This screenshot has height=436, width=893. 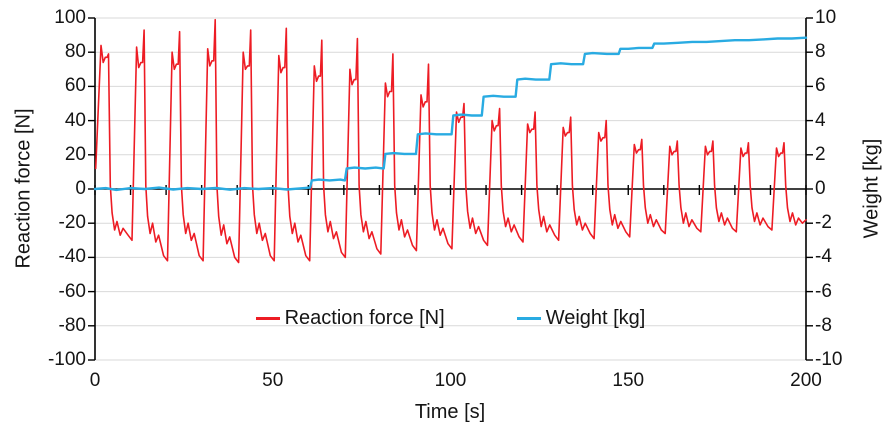 I want to click on right-axis-title: Weight [kg], so click(x=871, y=188).